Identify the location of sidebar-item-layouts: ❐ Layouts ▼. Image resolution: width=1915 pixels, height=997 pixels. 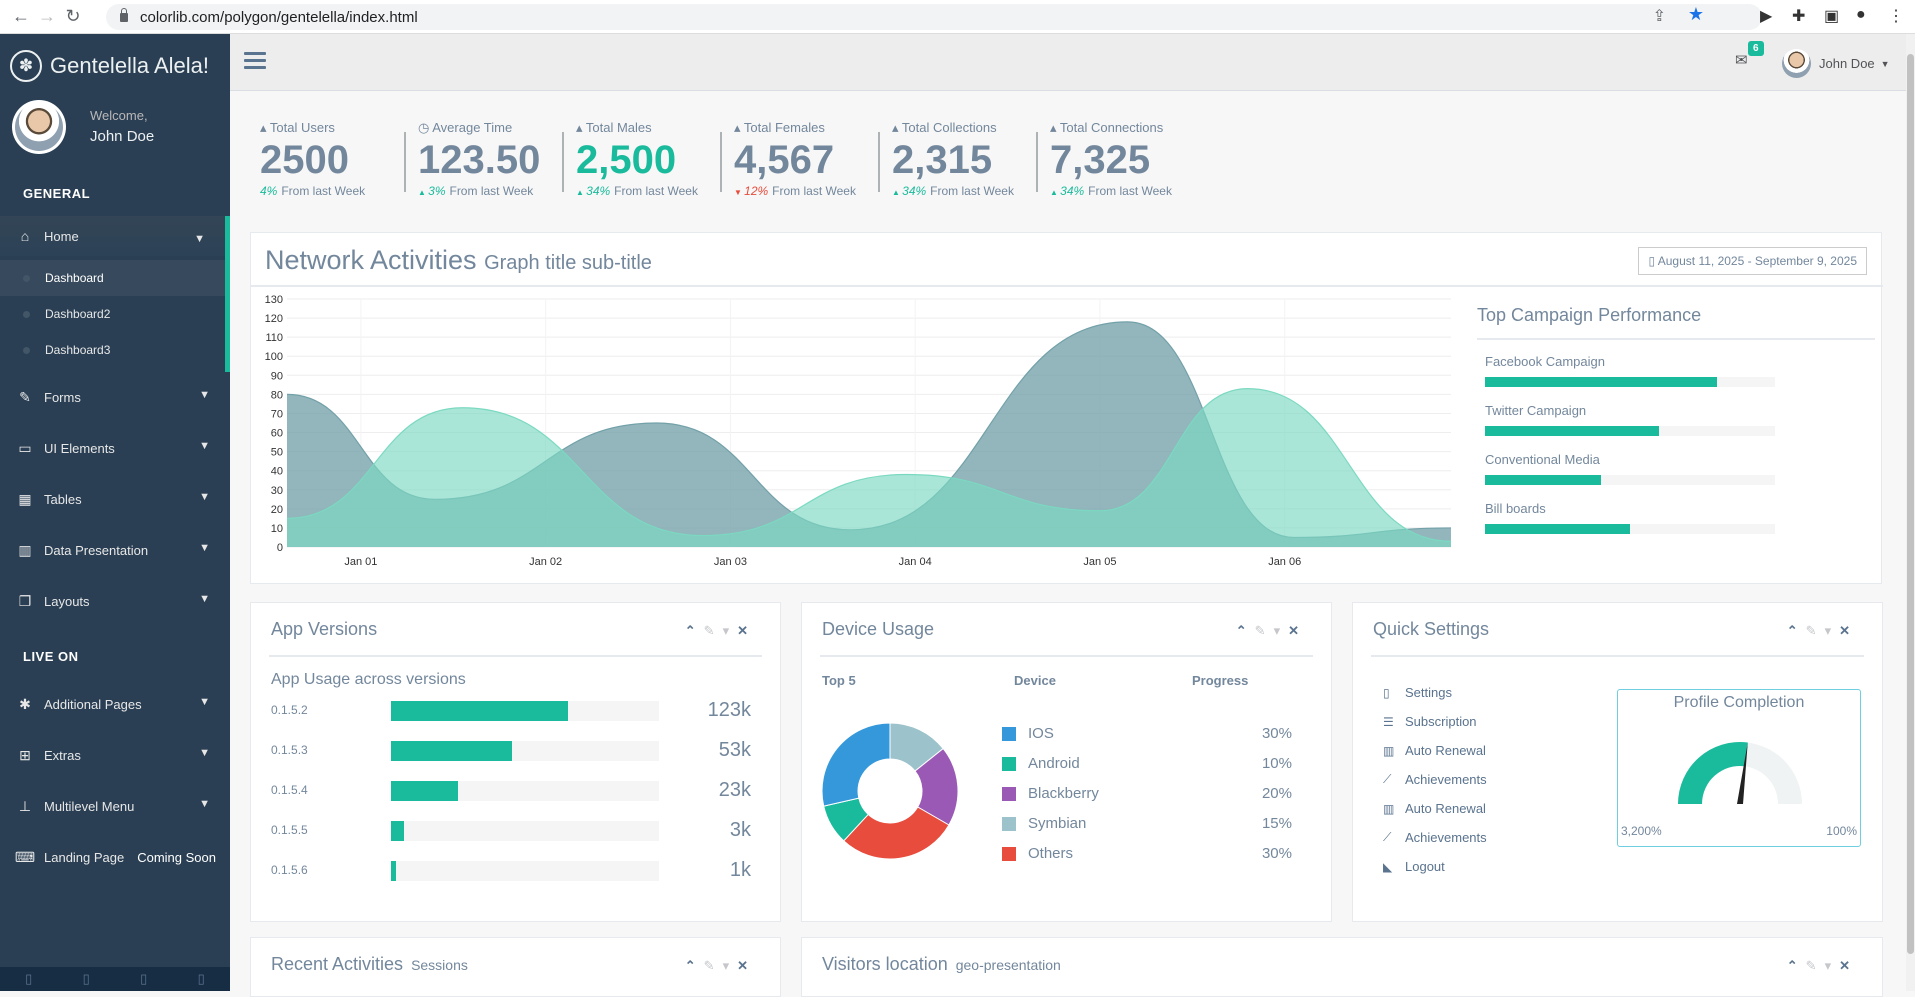
(115, 601).